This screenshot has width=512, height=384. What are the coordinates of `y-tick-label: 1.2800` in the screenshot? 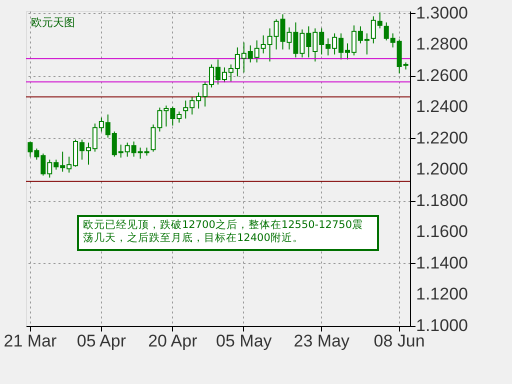 It's located at (442, 44).